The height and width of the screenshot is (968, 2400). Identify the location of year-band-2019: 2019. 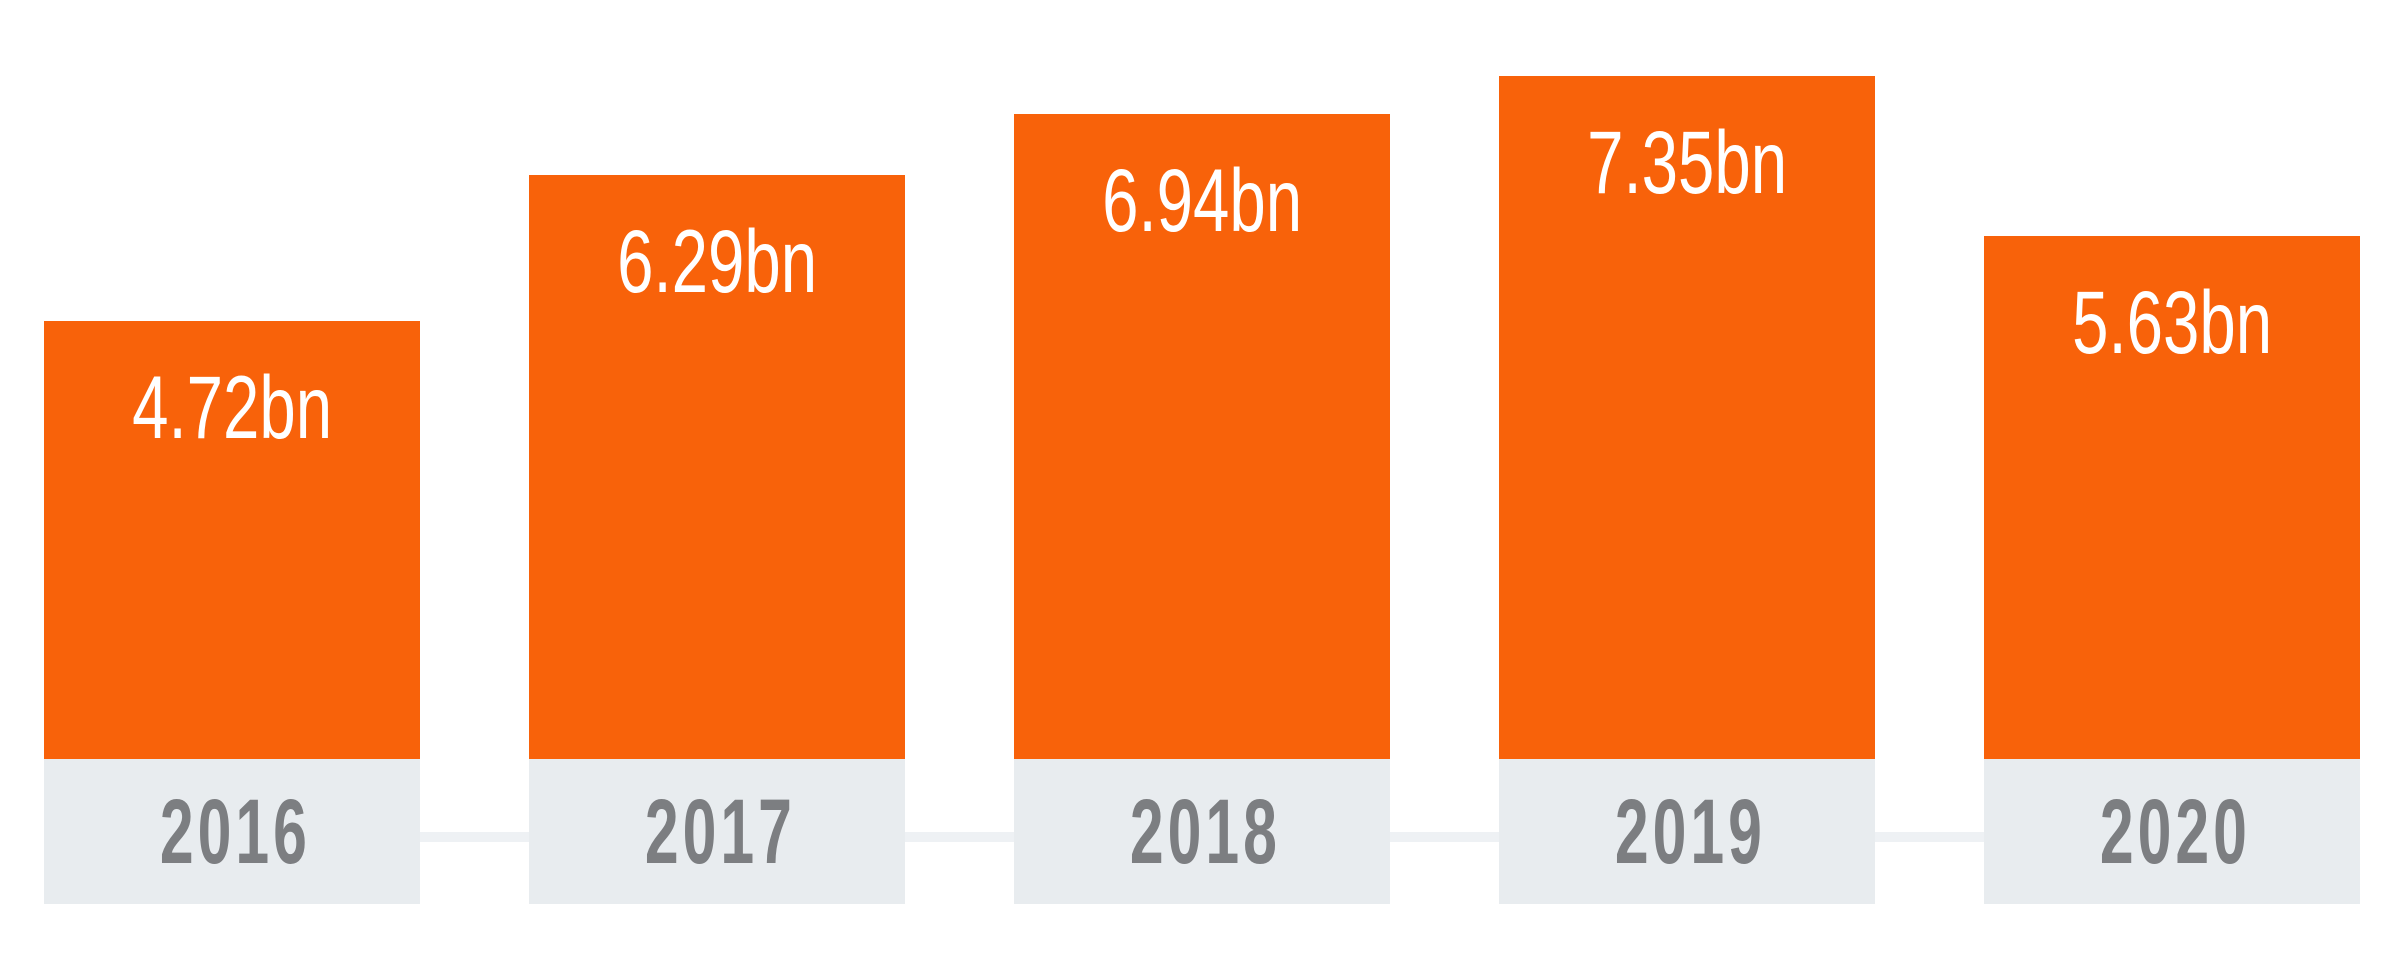
(1687, 831).